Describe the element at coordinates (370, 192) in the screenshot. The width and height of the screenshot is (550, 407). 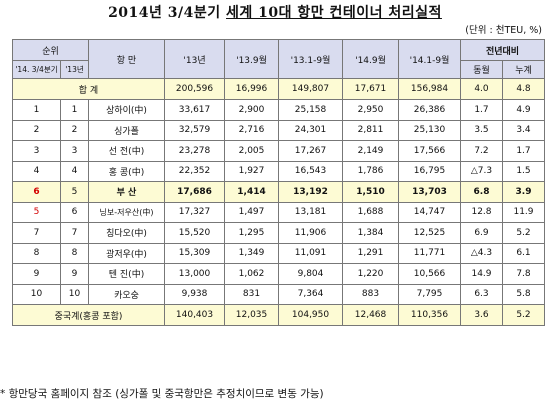
I see `cell: 1,510` at that location.